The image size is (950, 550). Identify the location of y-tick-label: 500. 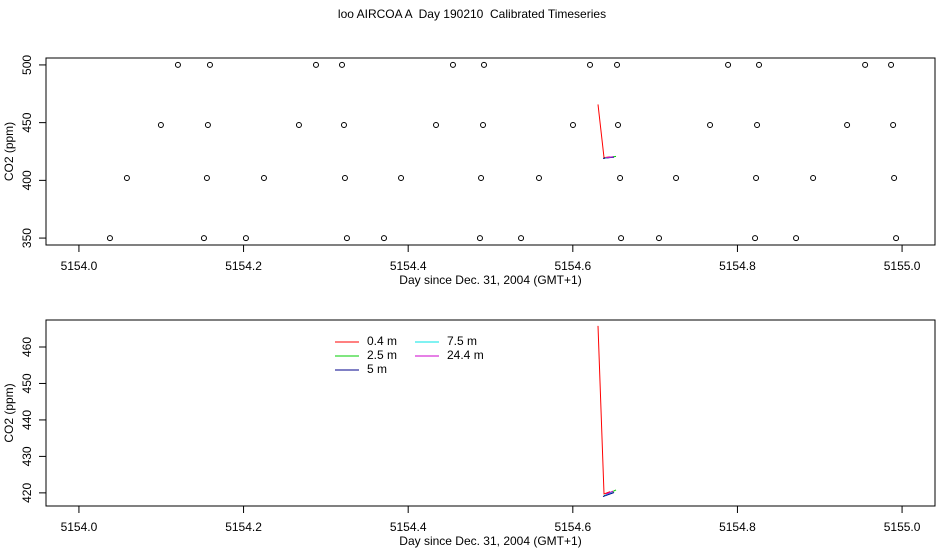
(27, 65).